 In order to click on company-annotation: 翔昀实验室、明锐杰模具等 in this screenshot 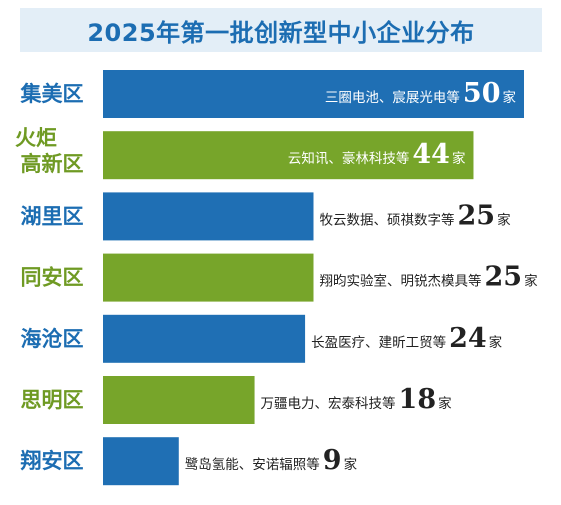, I will do `click(401, 281)`.